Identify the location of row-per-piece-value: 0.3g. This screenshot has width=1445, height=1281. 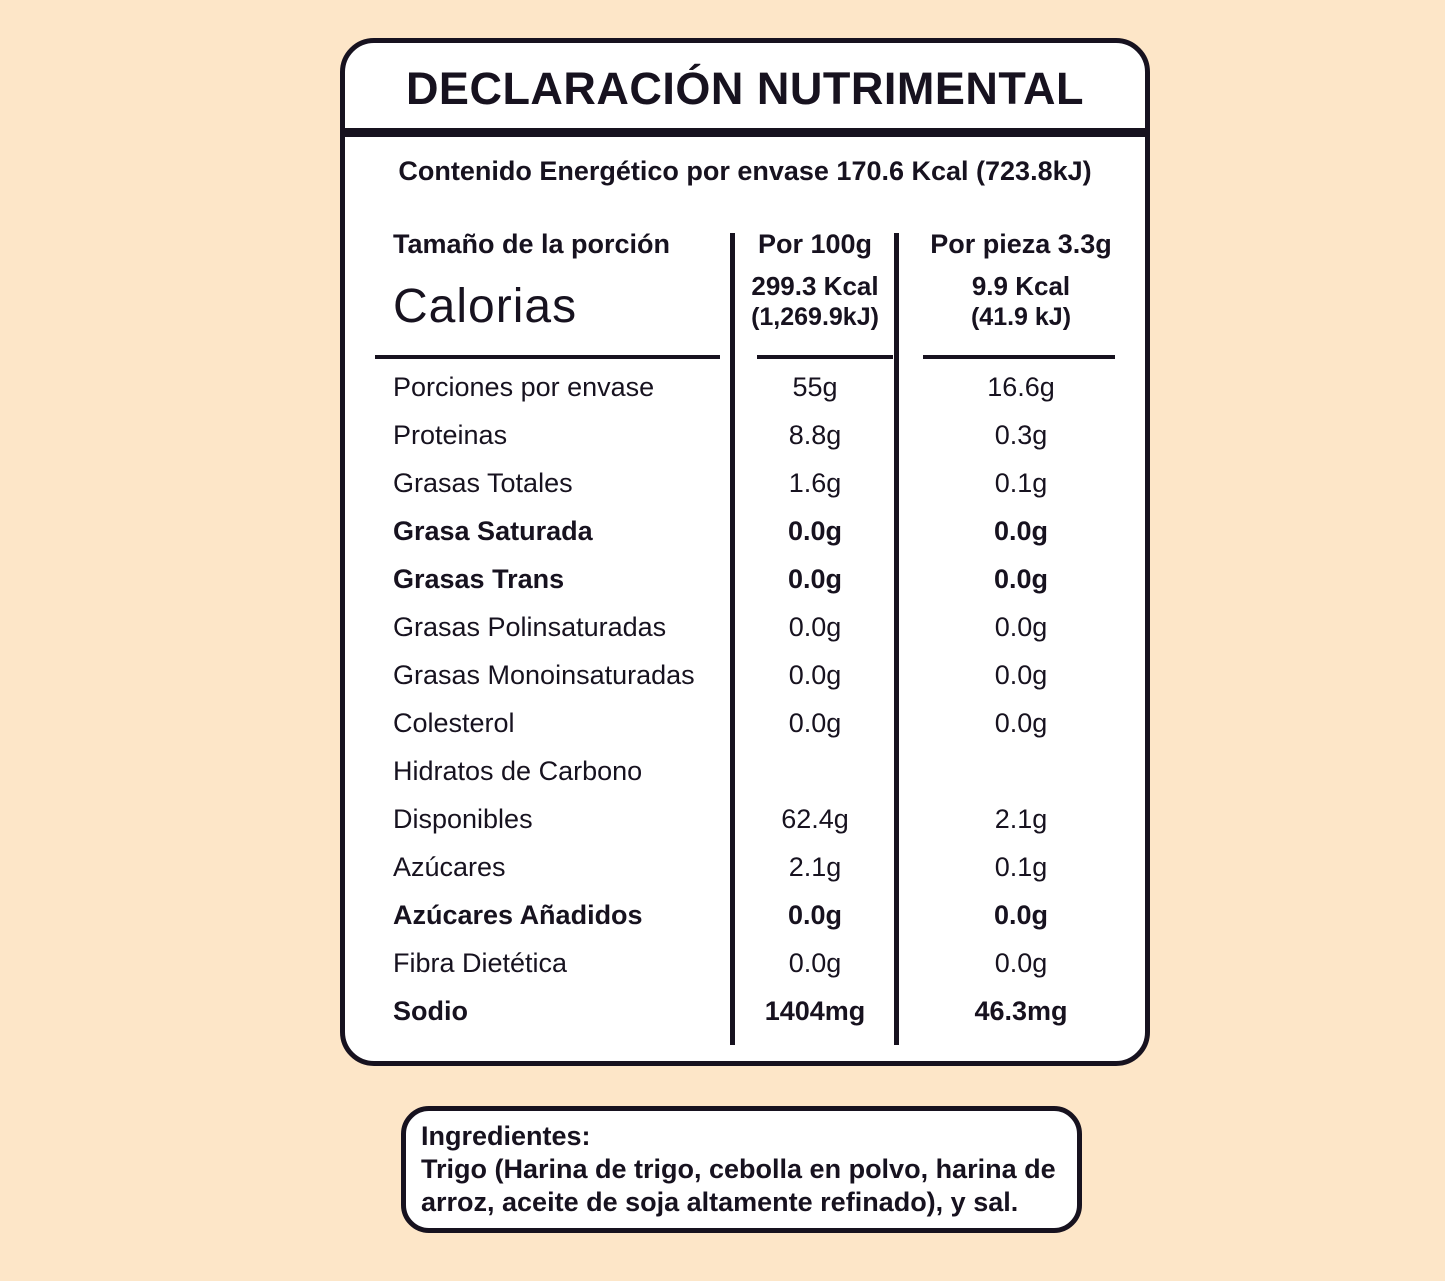
(1021, 434).